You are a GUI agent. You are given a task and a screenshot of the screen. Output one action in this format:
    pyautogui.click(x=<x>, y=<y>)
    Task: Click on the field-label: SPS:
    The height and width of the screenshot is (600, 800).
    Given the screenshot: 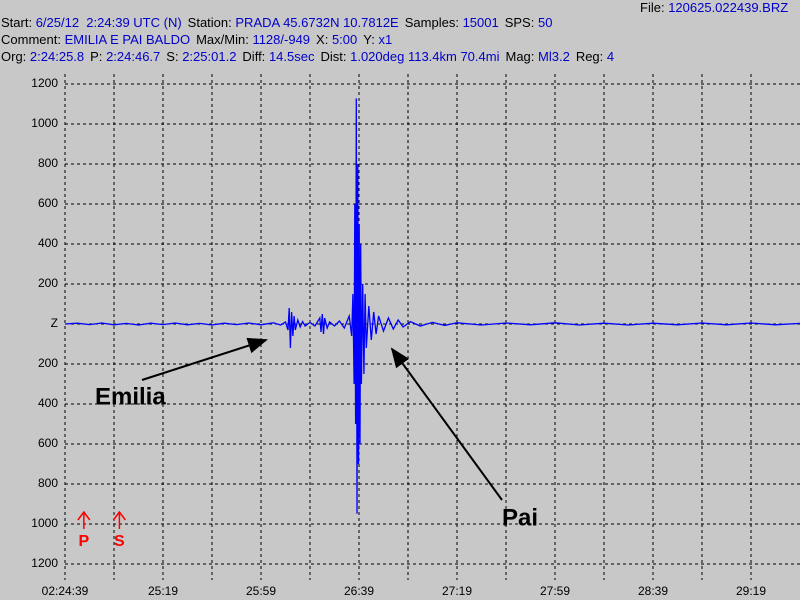 What is the action you would take?
    pyautogui.click(x=519, y=22)
    